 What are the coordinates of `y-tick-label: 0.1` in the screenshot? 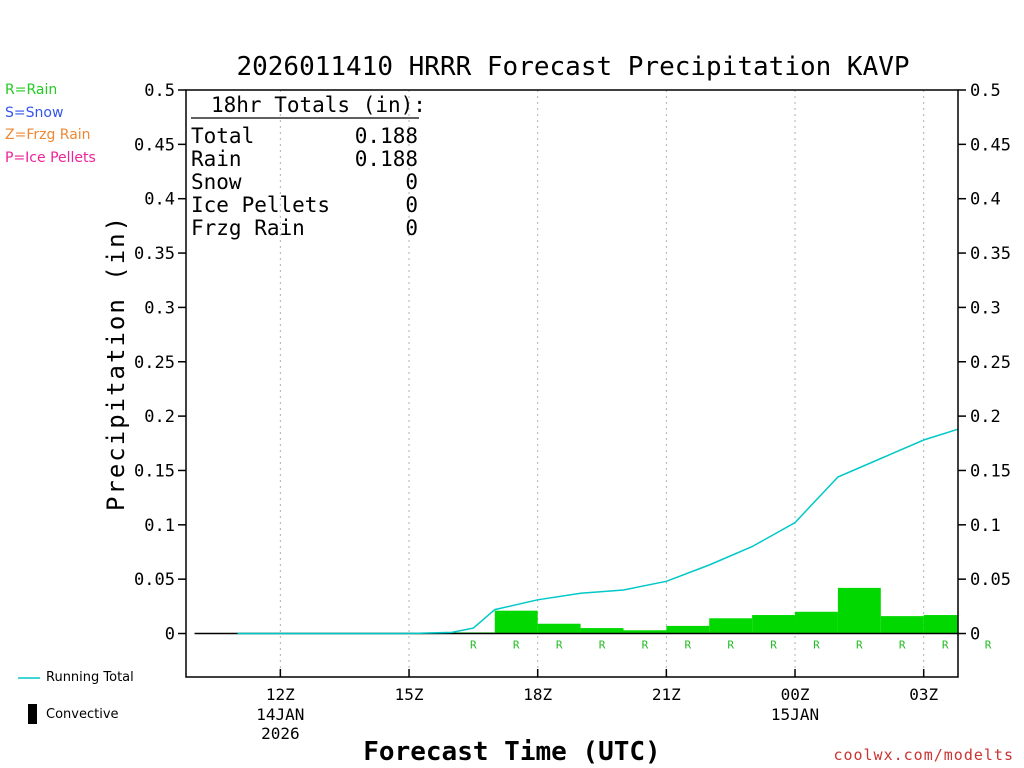 It's located at (159, 526).